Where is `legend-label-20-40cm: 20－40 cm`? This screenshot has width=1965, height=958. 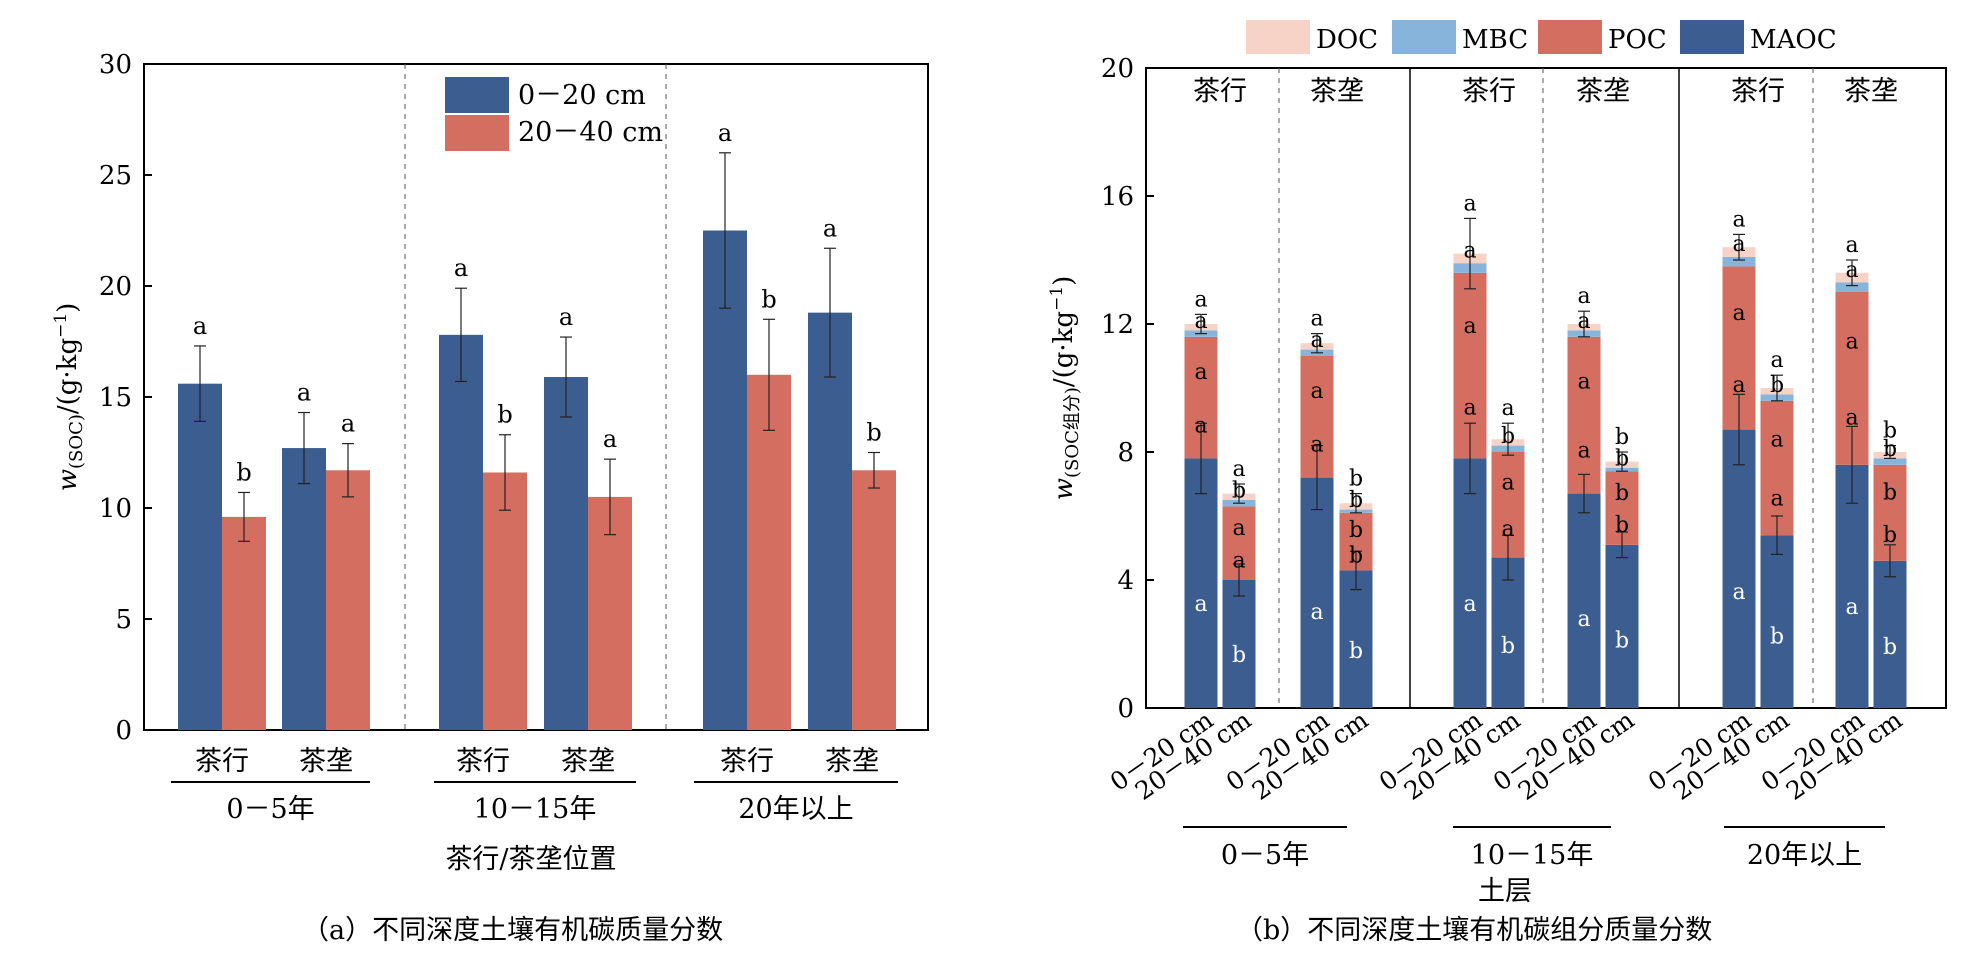 legend-label-20-40cm: 20－40 cm is located at coordinates (590, 132).